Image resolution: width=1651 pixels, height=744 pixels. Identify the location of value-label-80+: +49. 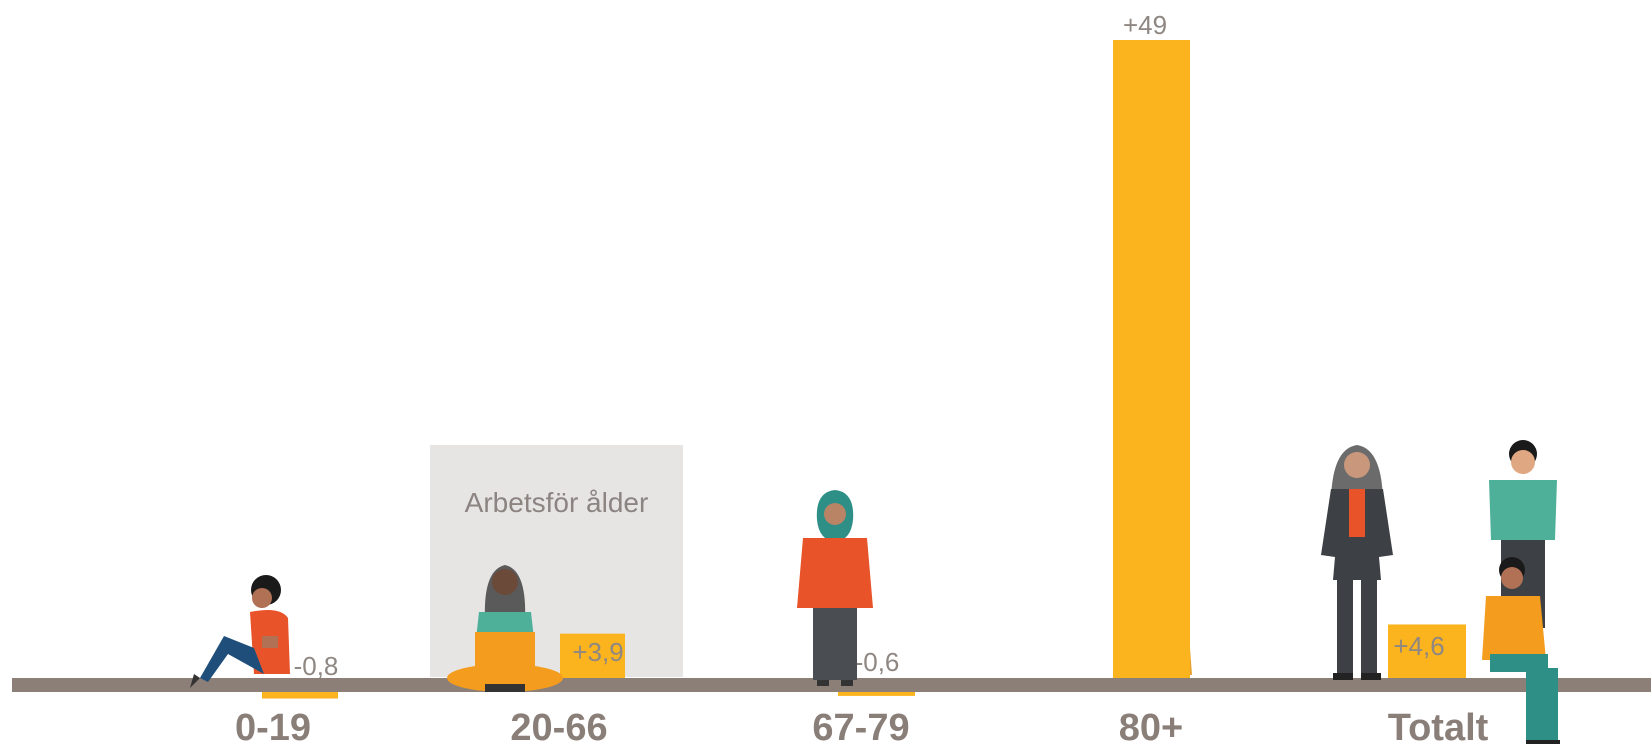
(1145, 25).